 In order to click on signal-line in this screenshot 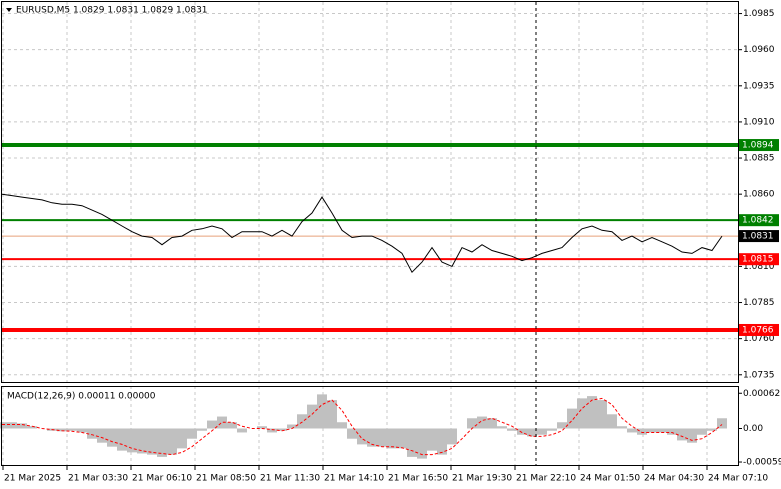, I will do `click(362, 426)`.